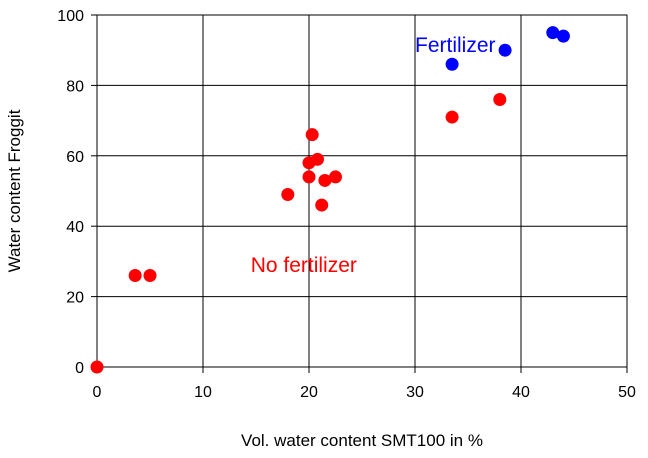 This screenshot has height=458, width=648. What do you see at coordinates (309, 392) in the screenshot?
I see `x-tick-label: 20` at bounding box center [309, 392].